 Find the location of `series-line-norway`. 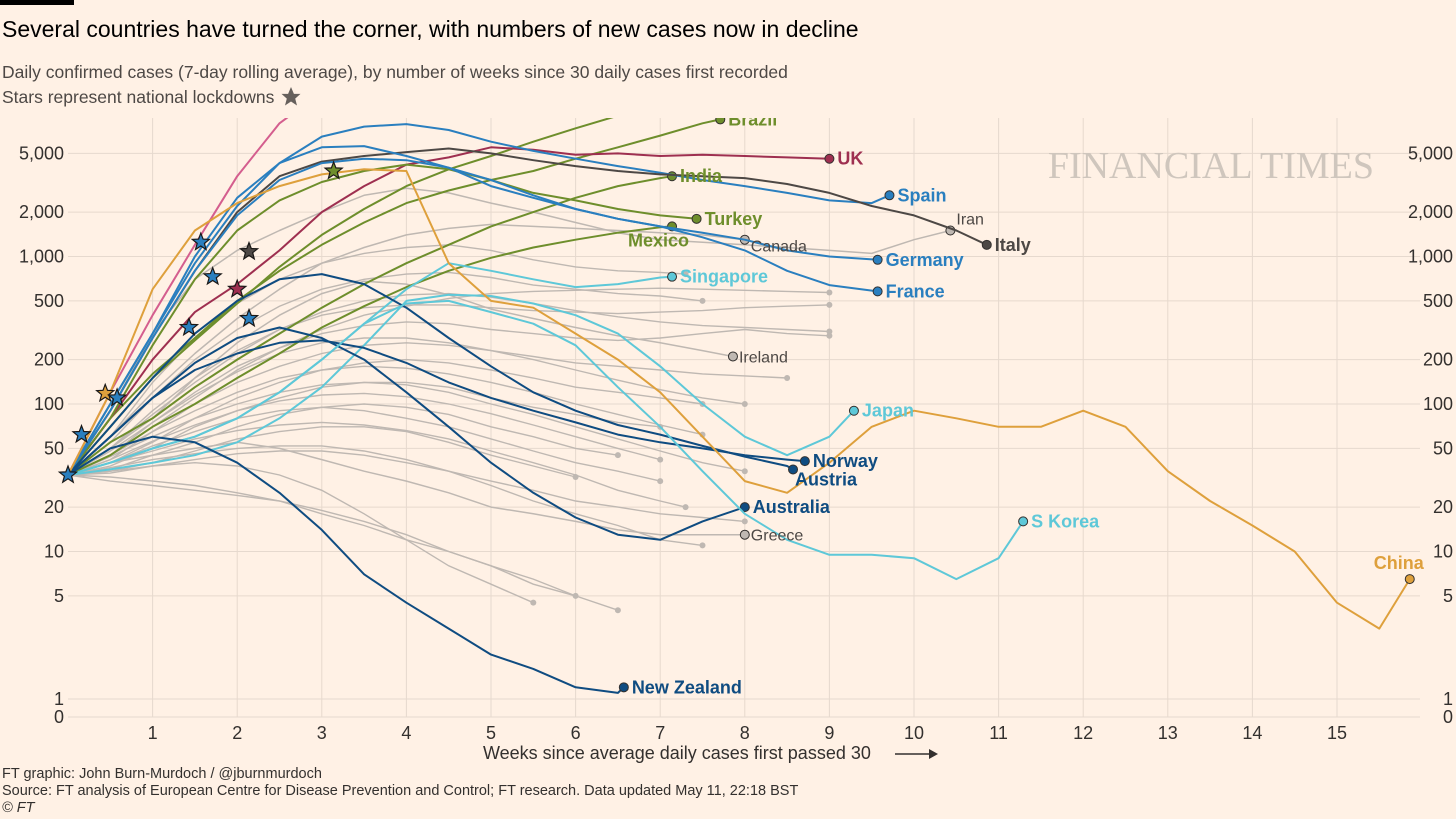

series-line-norway is located at coordinates (436, 407).